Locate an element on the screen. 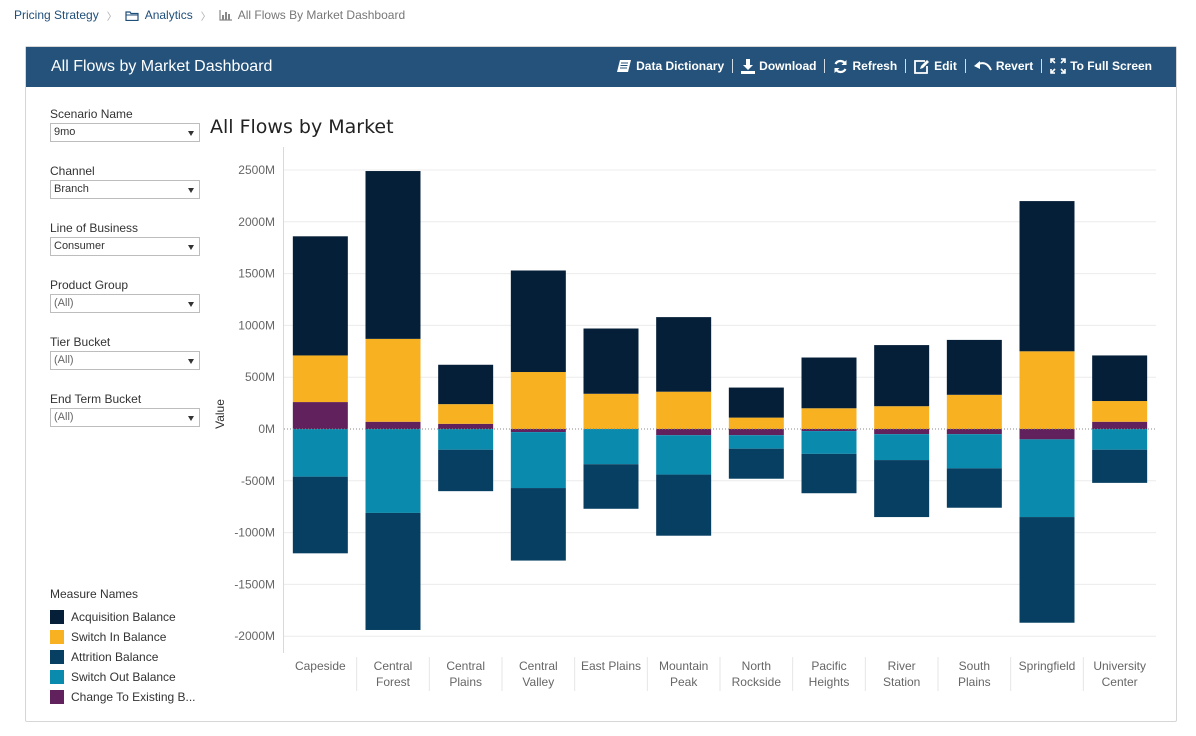  y-tick-label: 500M is located at coordinates (260, 377).